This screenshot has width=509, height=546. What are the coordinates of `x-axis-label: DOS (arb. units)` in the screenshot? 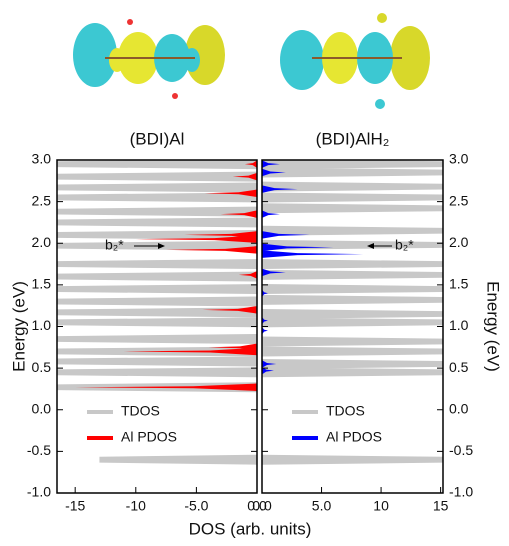 It's located at (250, 528).